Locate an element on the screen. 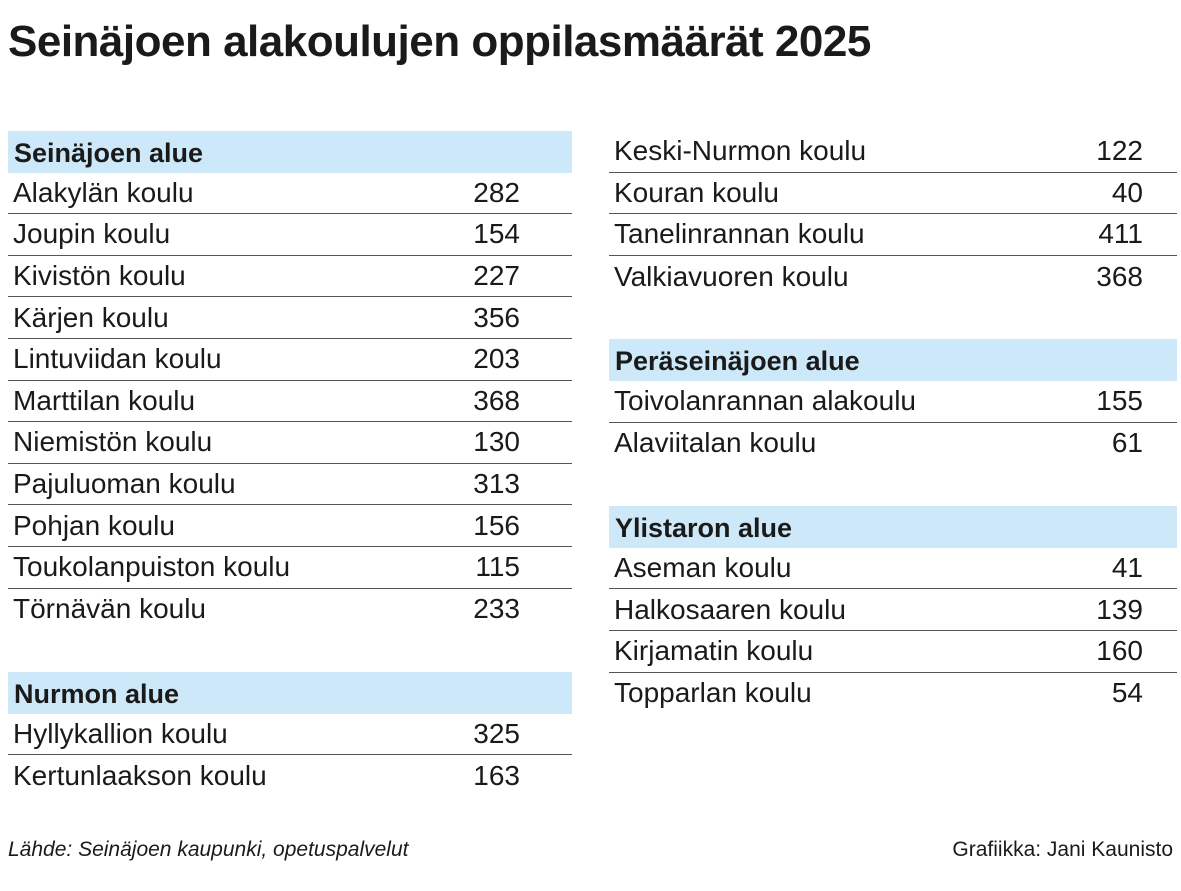  section-header: Ylistaron alue is located at coordinates (893, 527).